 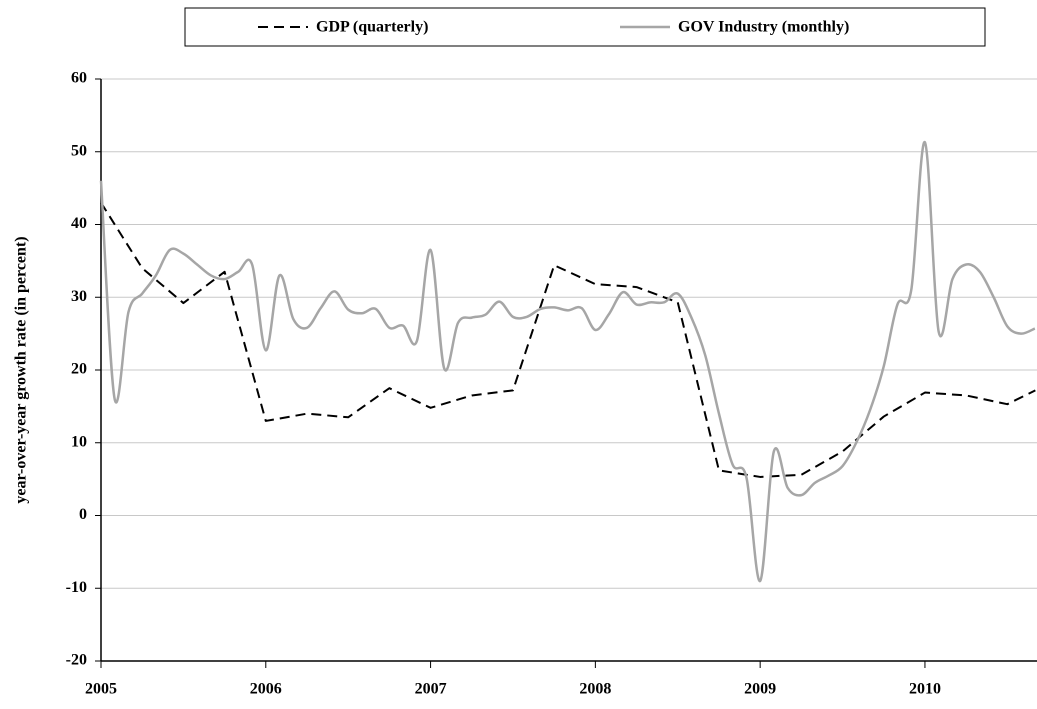 What do you see at coordinates (585, 27) in the screenshot?
I see `legend-box` at bounding box center [585, 27].